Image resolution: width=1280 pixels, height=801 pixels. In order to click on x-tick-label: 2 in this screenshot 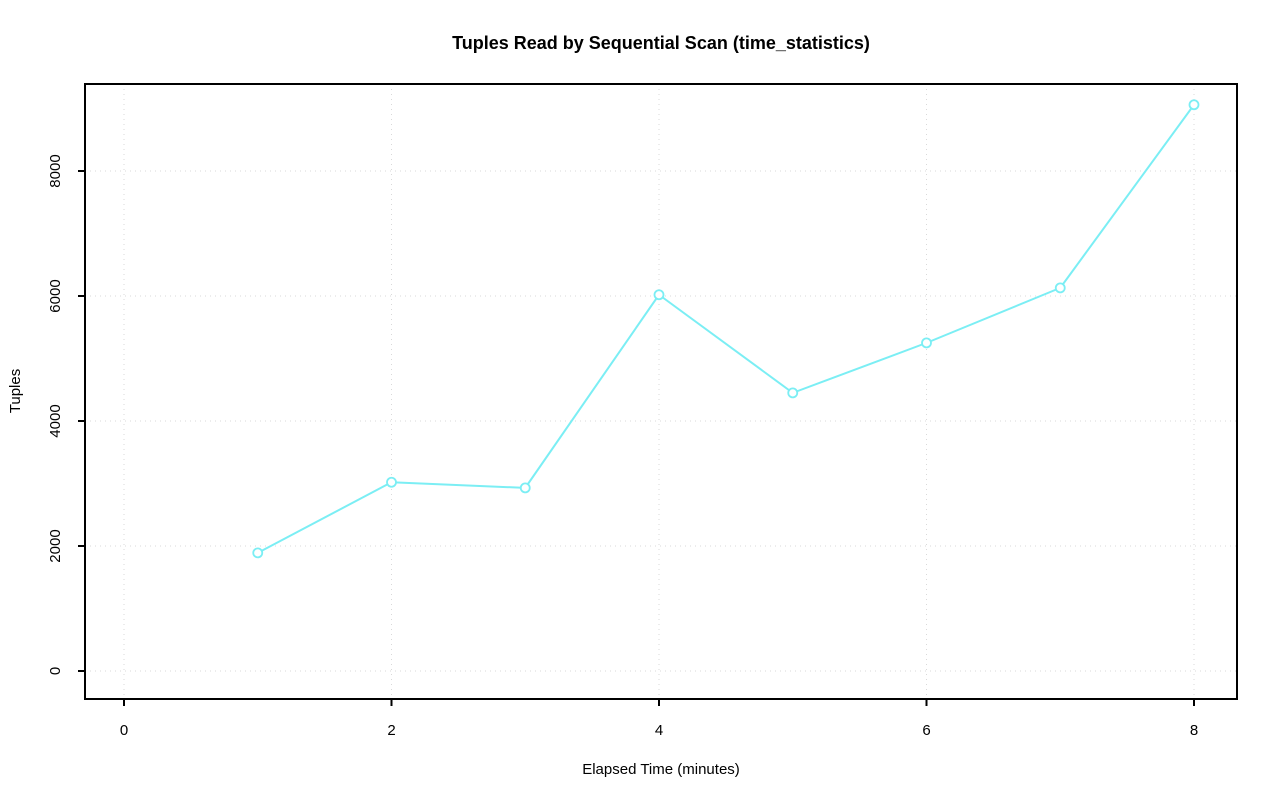, I will do `click(391, 730)`.